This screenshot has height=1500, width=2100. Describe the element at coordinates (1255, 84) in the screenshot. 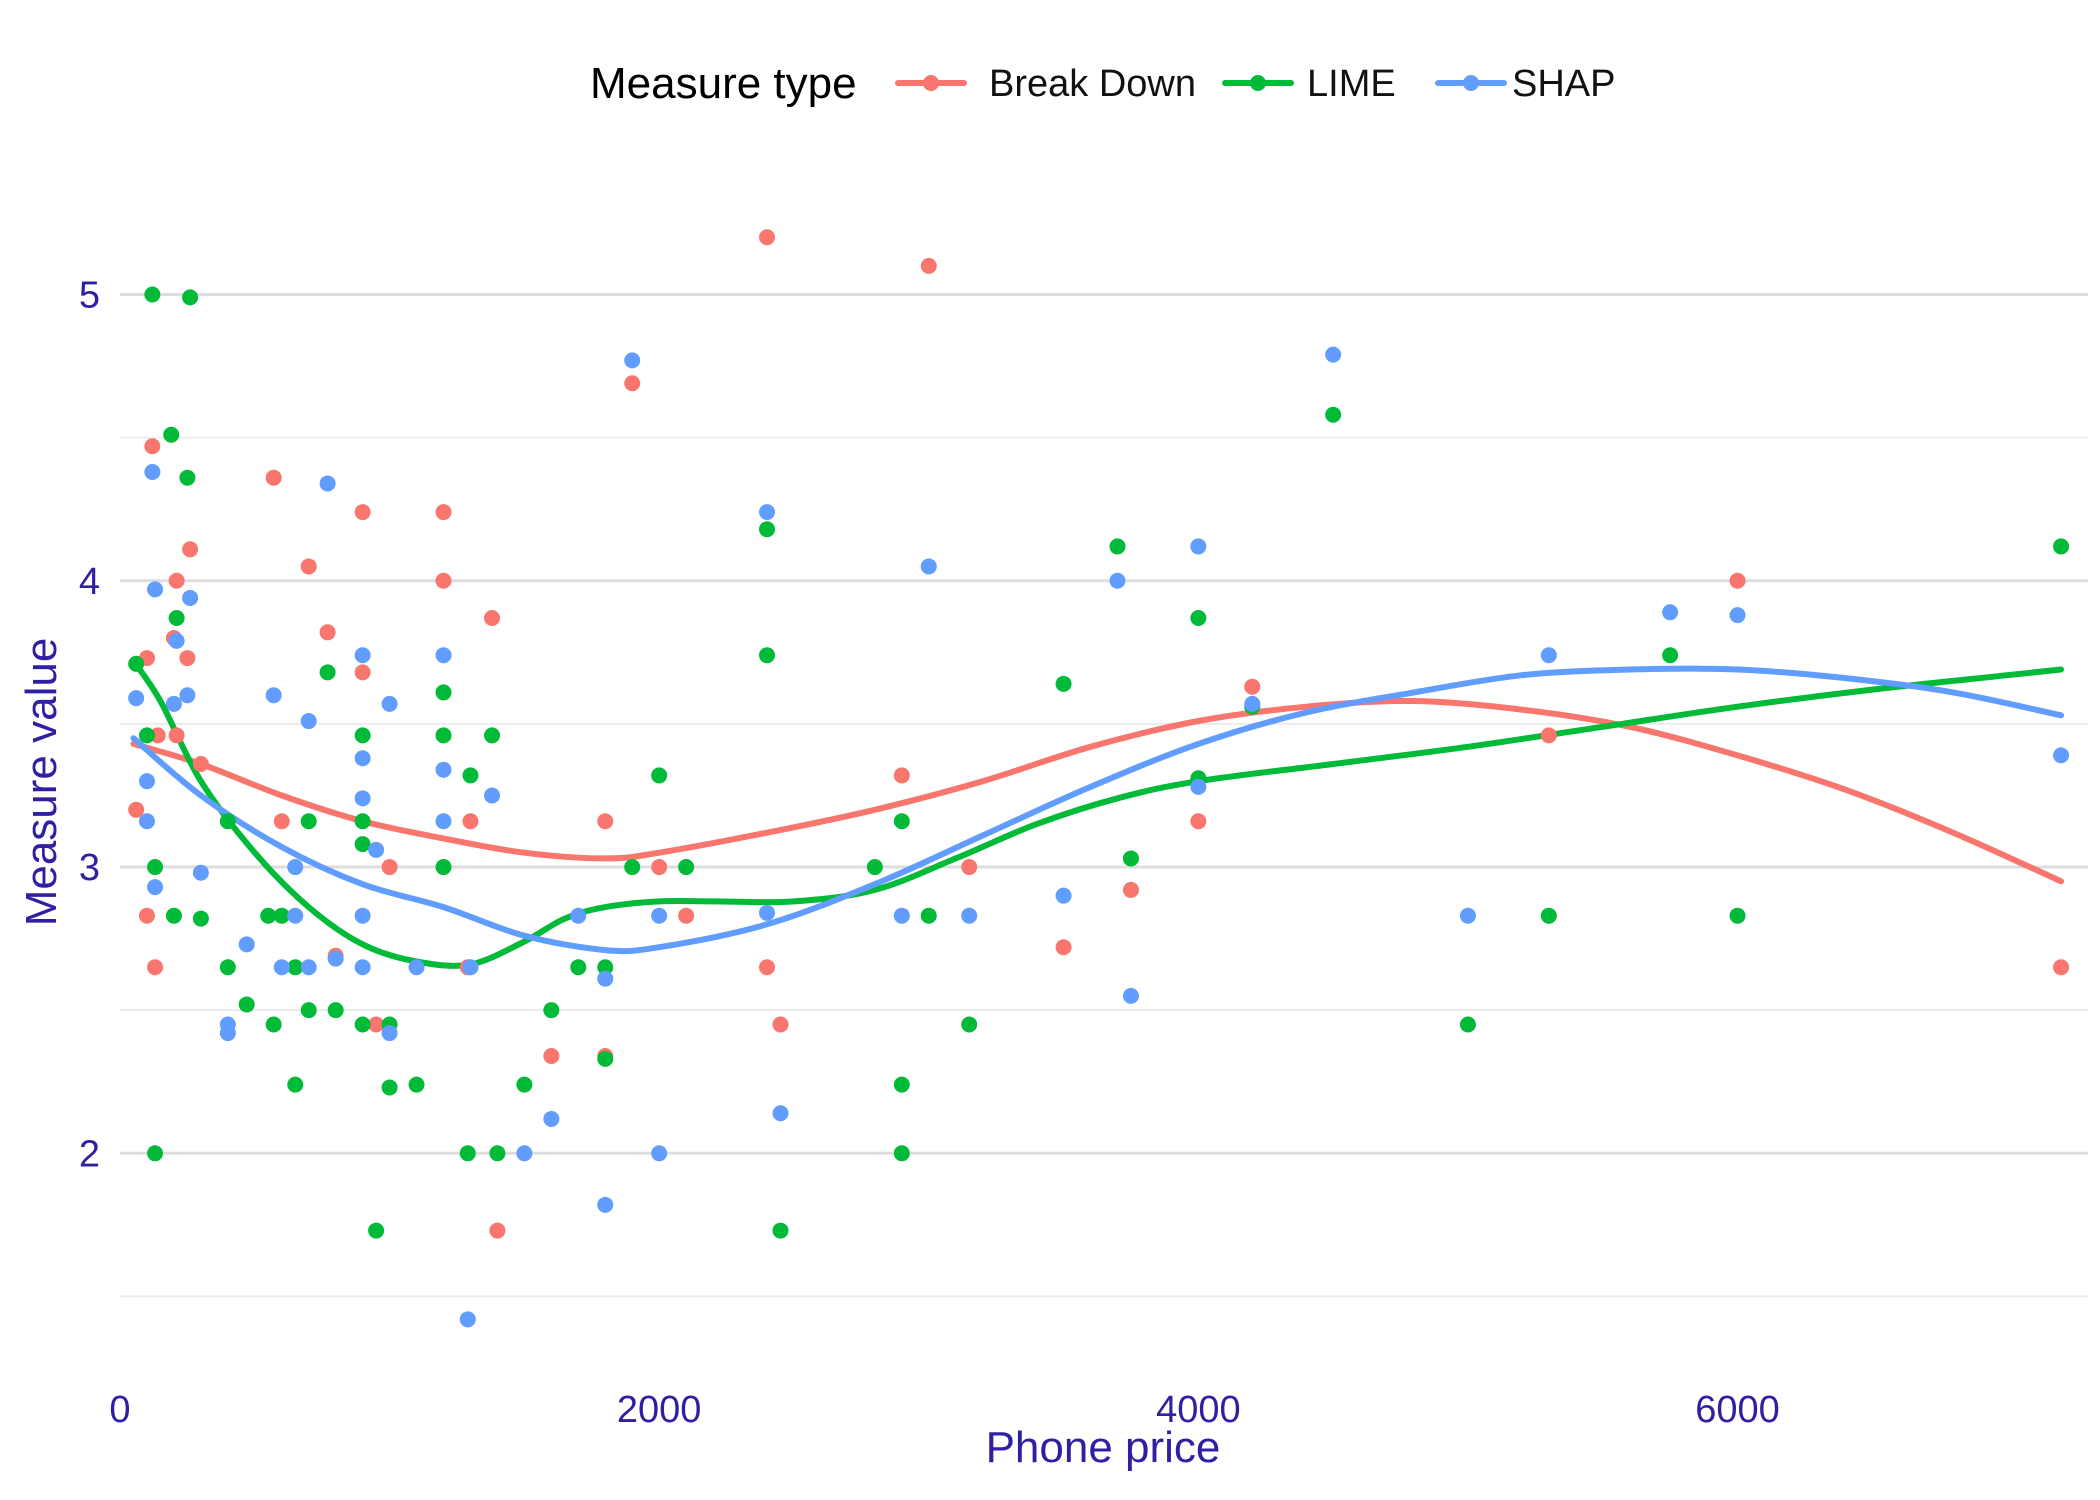

I see `legend-items: Break Down LIME SHAP` at that location.